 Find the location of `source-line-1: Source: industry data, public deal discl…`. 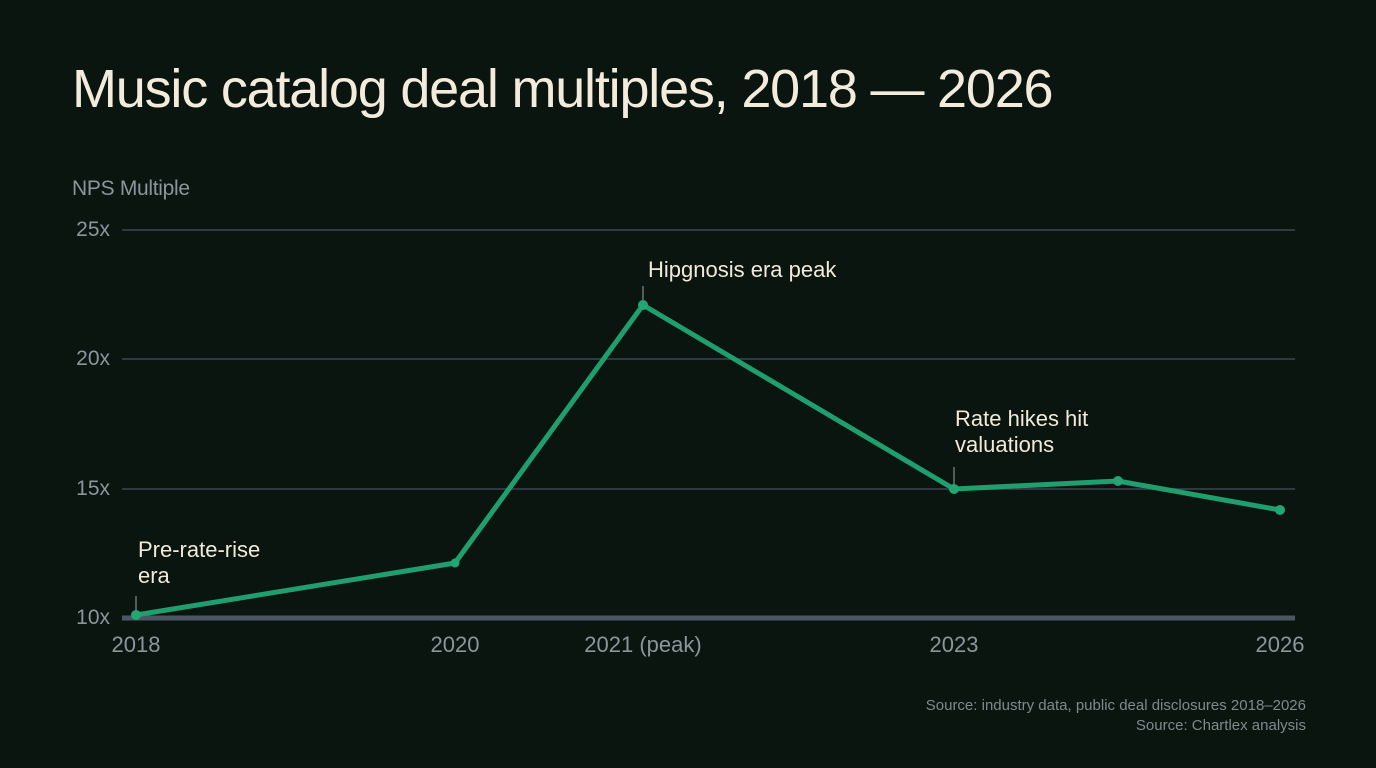

source-line-1: Source: industry data, public deal discl… is located at coordinates (1115, 705).